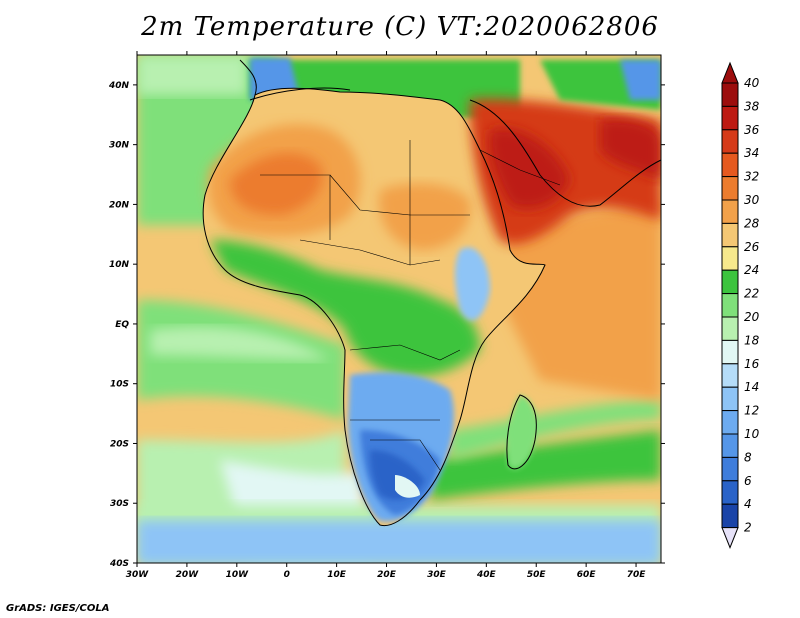 This screenshot has width=800, height=618. Describe the element at coordinates (122, 325) in the screenshot. I see `lat-label: EQ` at that location.